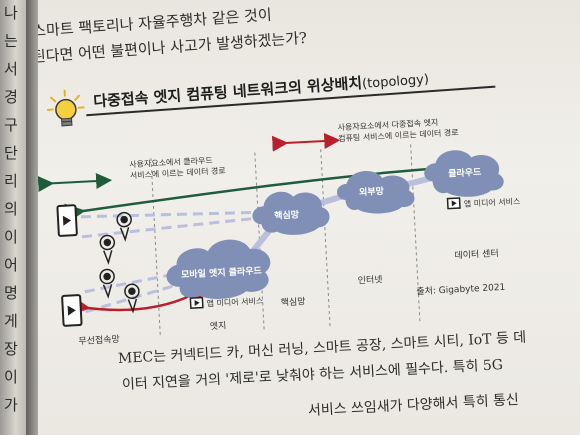 This screenshot has height=435, width=580. Describe the element at coordinates (269, 190) in the screenshot. I see `green-data-path` at that location.